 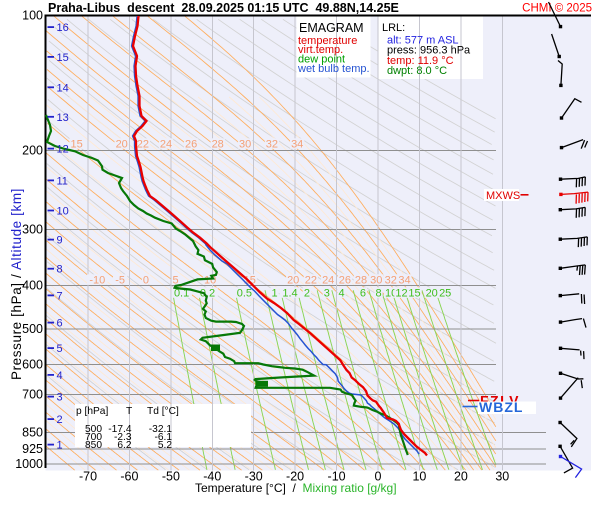 I want to click on svg-text: 25, so click(x=445, y=293).